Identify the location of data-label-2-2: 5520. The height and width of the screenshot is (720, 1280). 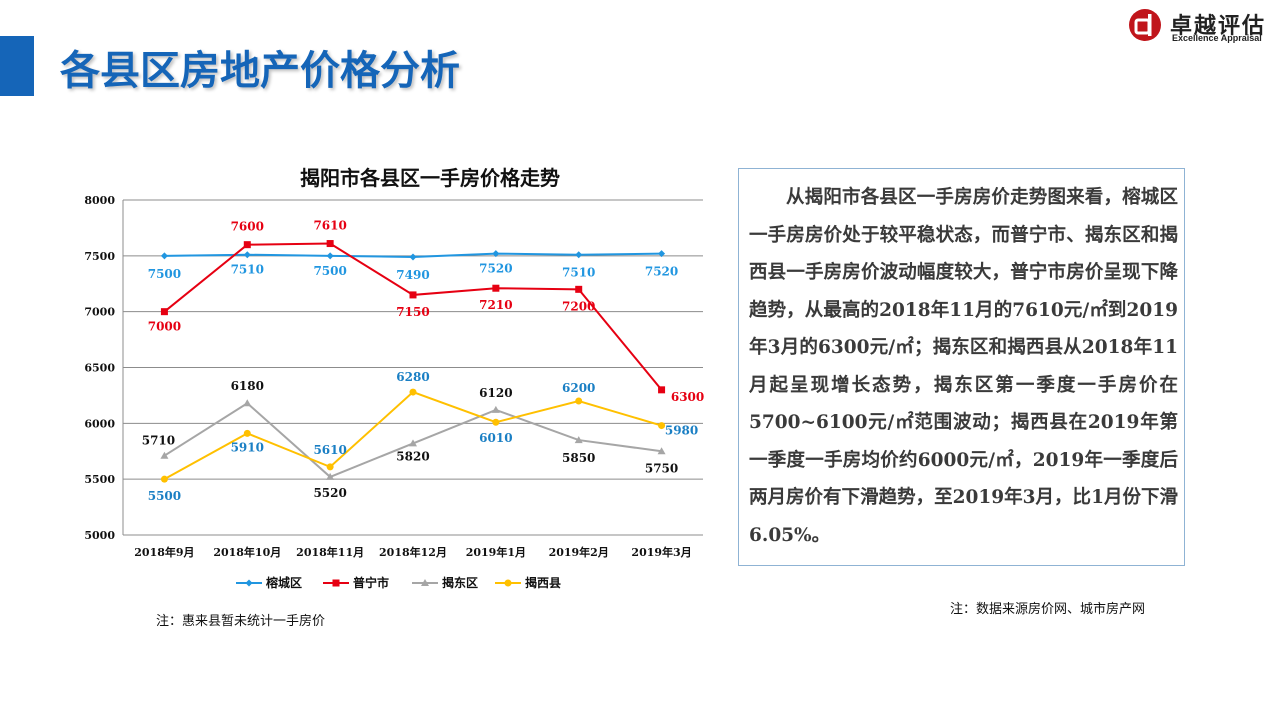
(329, 493).